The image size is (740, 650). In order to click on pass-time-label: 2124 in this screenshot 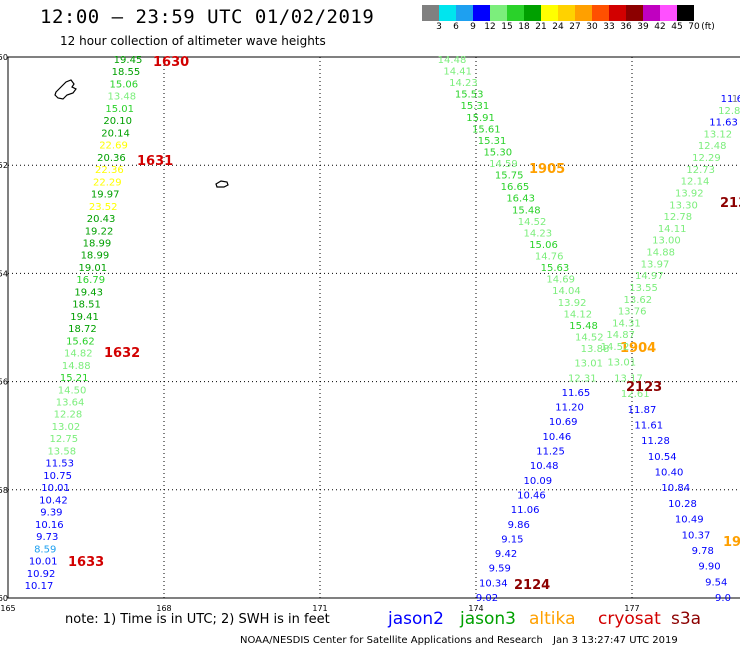, I will do `click(532, 585)`.